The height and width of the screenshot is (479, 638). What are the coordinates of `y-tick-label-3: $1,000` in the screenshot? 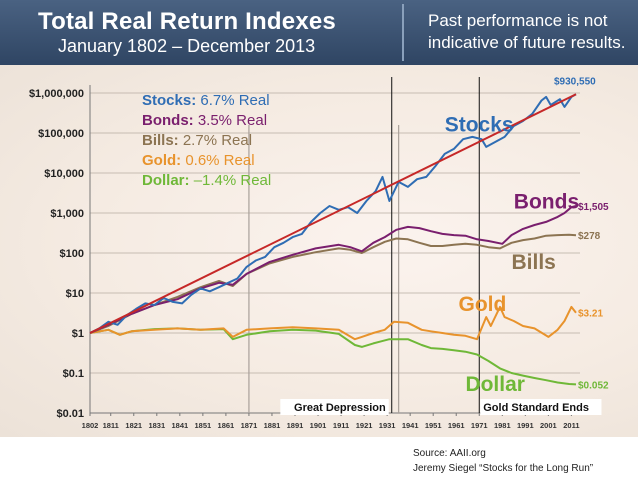 It's located at (67, 214).